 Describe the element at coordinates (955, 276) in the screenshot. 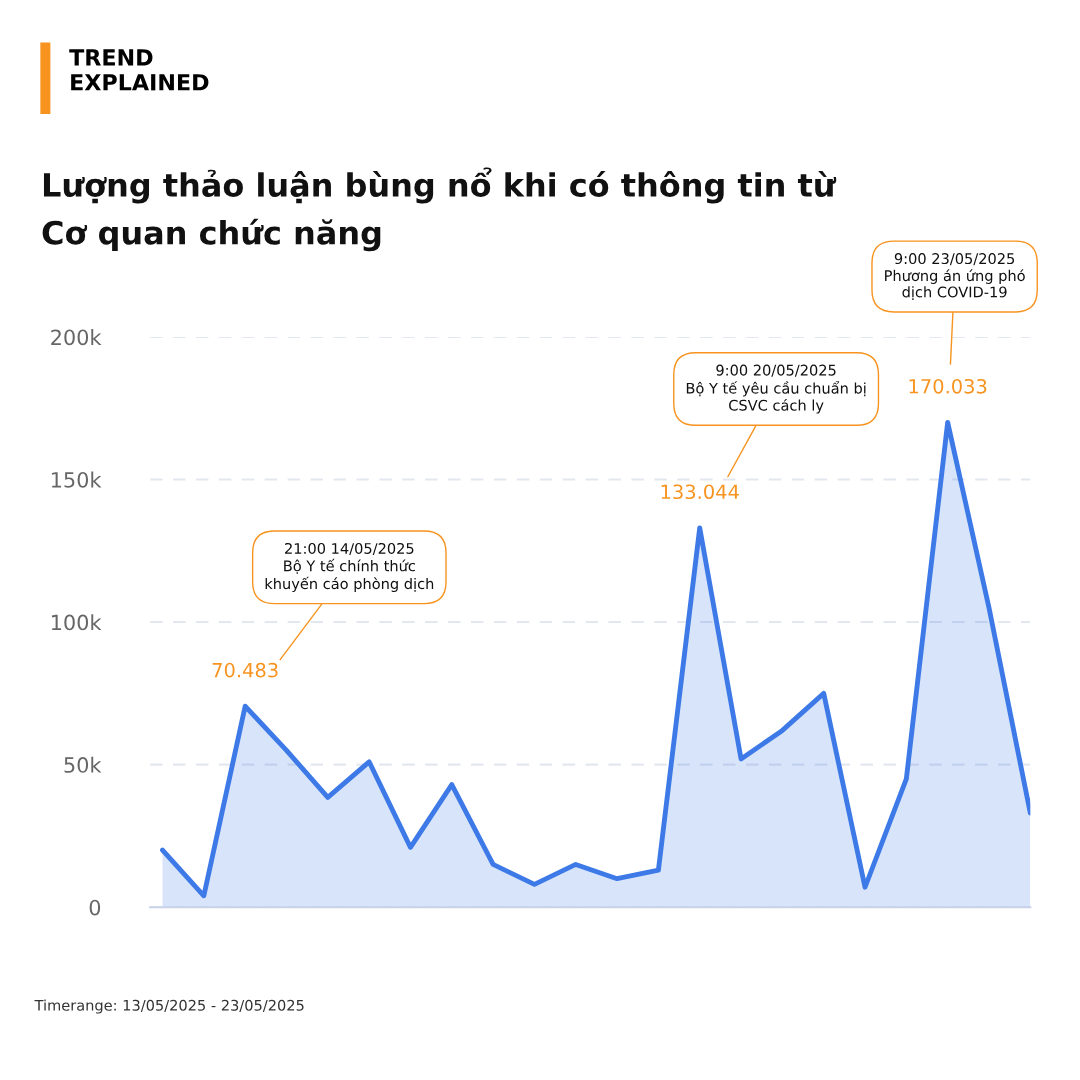

I see `text: 9:00 23/05/2025 Phương án ứng phó dịch COVID-19` at that location.